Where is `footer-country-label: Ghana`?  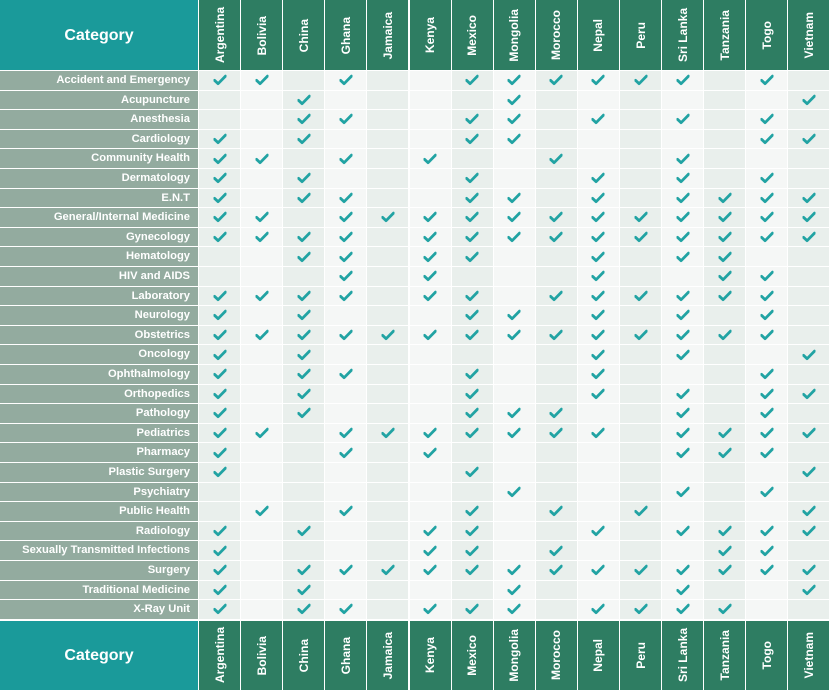
footer-country-label: Ghana is located at coordinates (345, 655).